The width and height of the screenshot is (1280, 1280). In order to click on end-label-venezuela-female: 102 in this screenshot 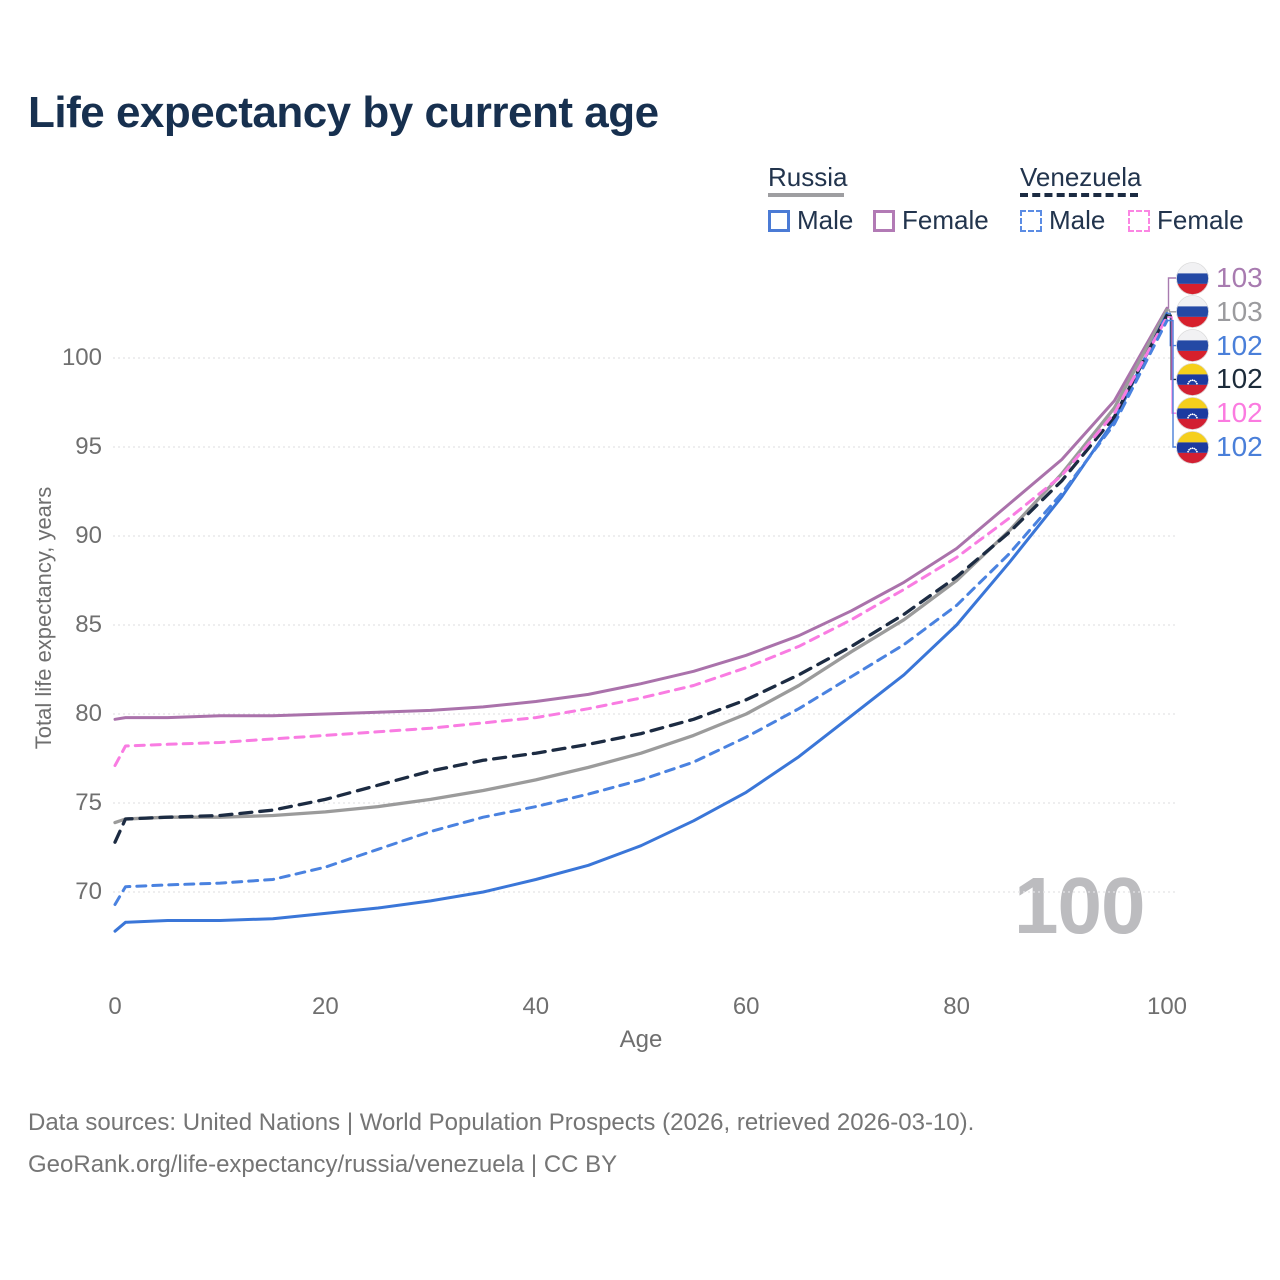, I will do `click(1219, 413)`.